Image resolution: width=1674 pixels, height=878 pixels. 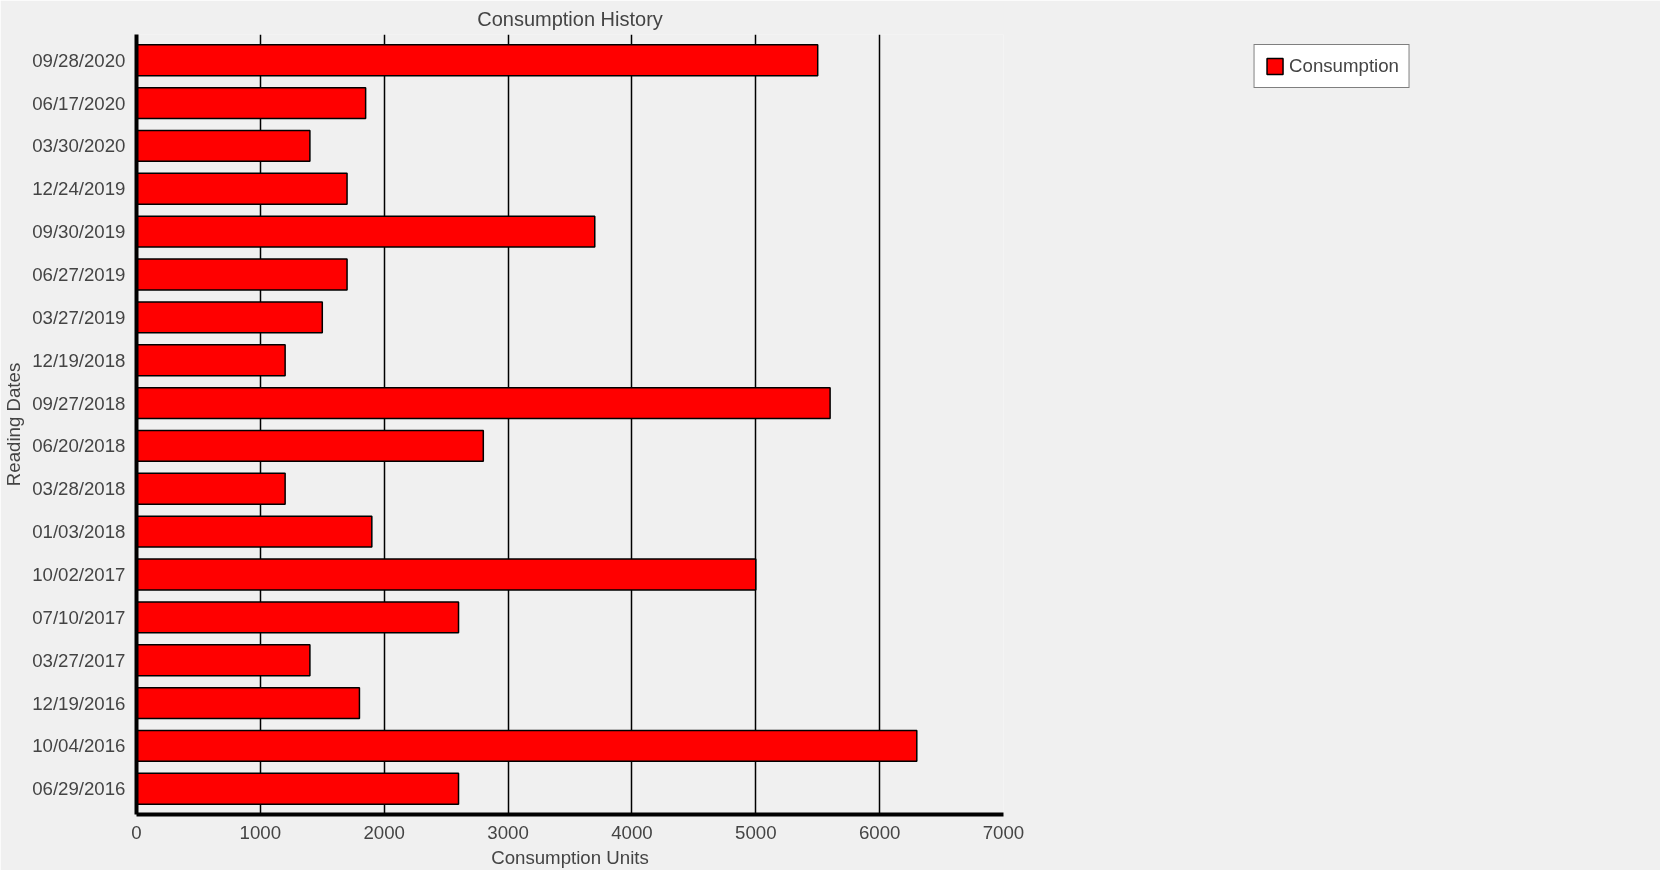 I want to click on y-tick-label: 03/28/2018, so click(x=79, y=489).